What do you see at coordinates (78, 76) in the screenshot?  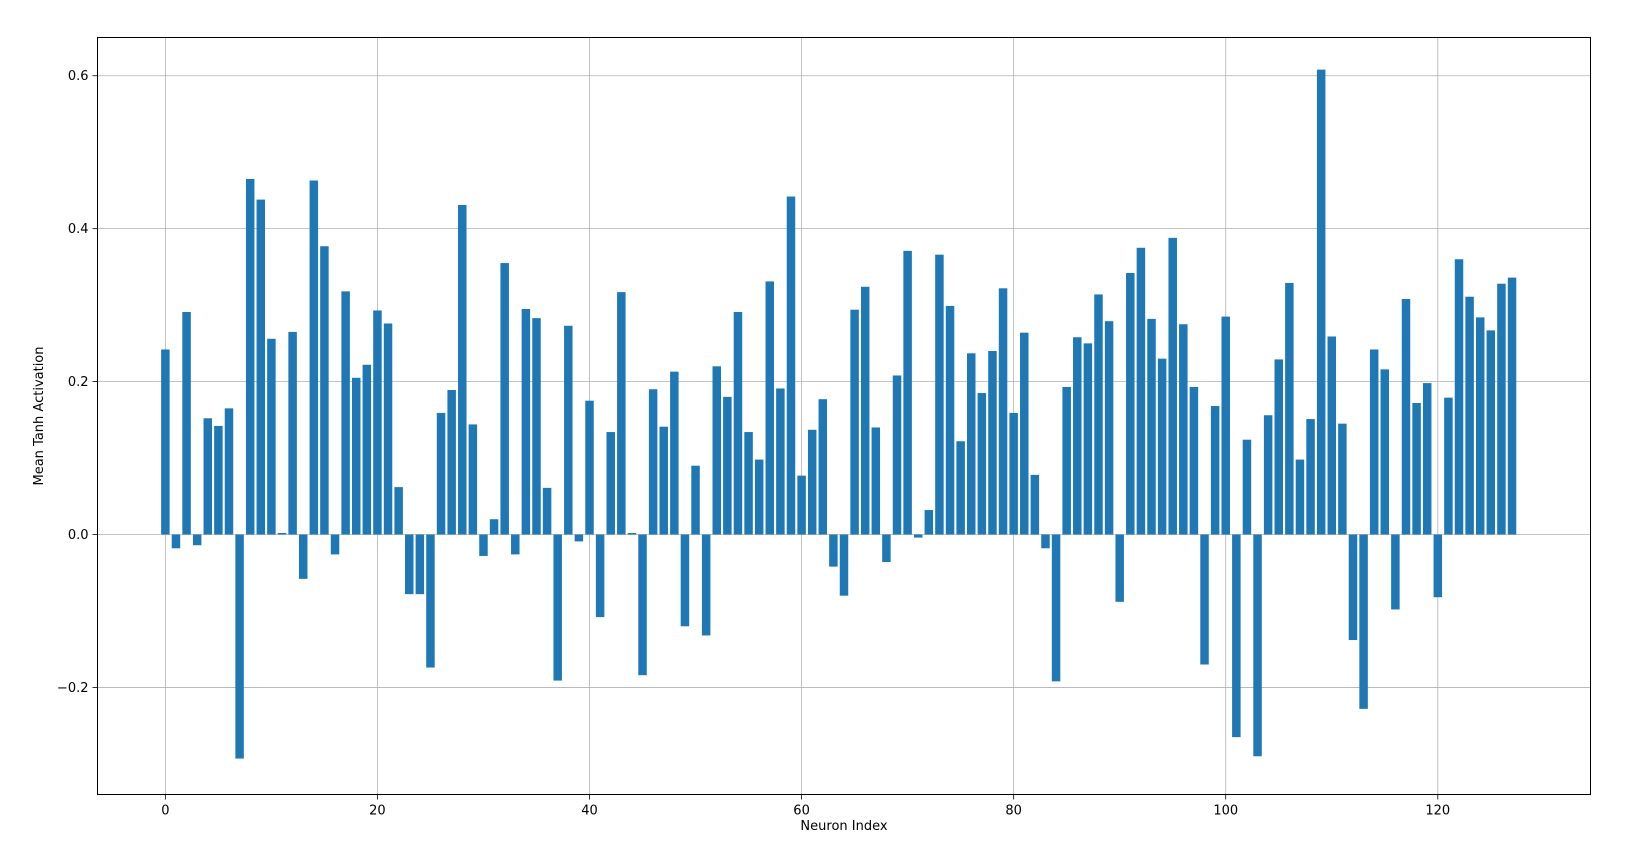 I see `y-tick-label: 0.6` at bounding box center [78, 76].